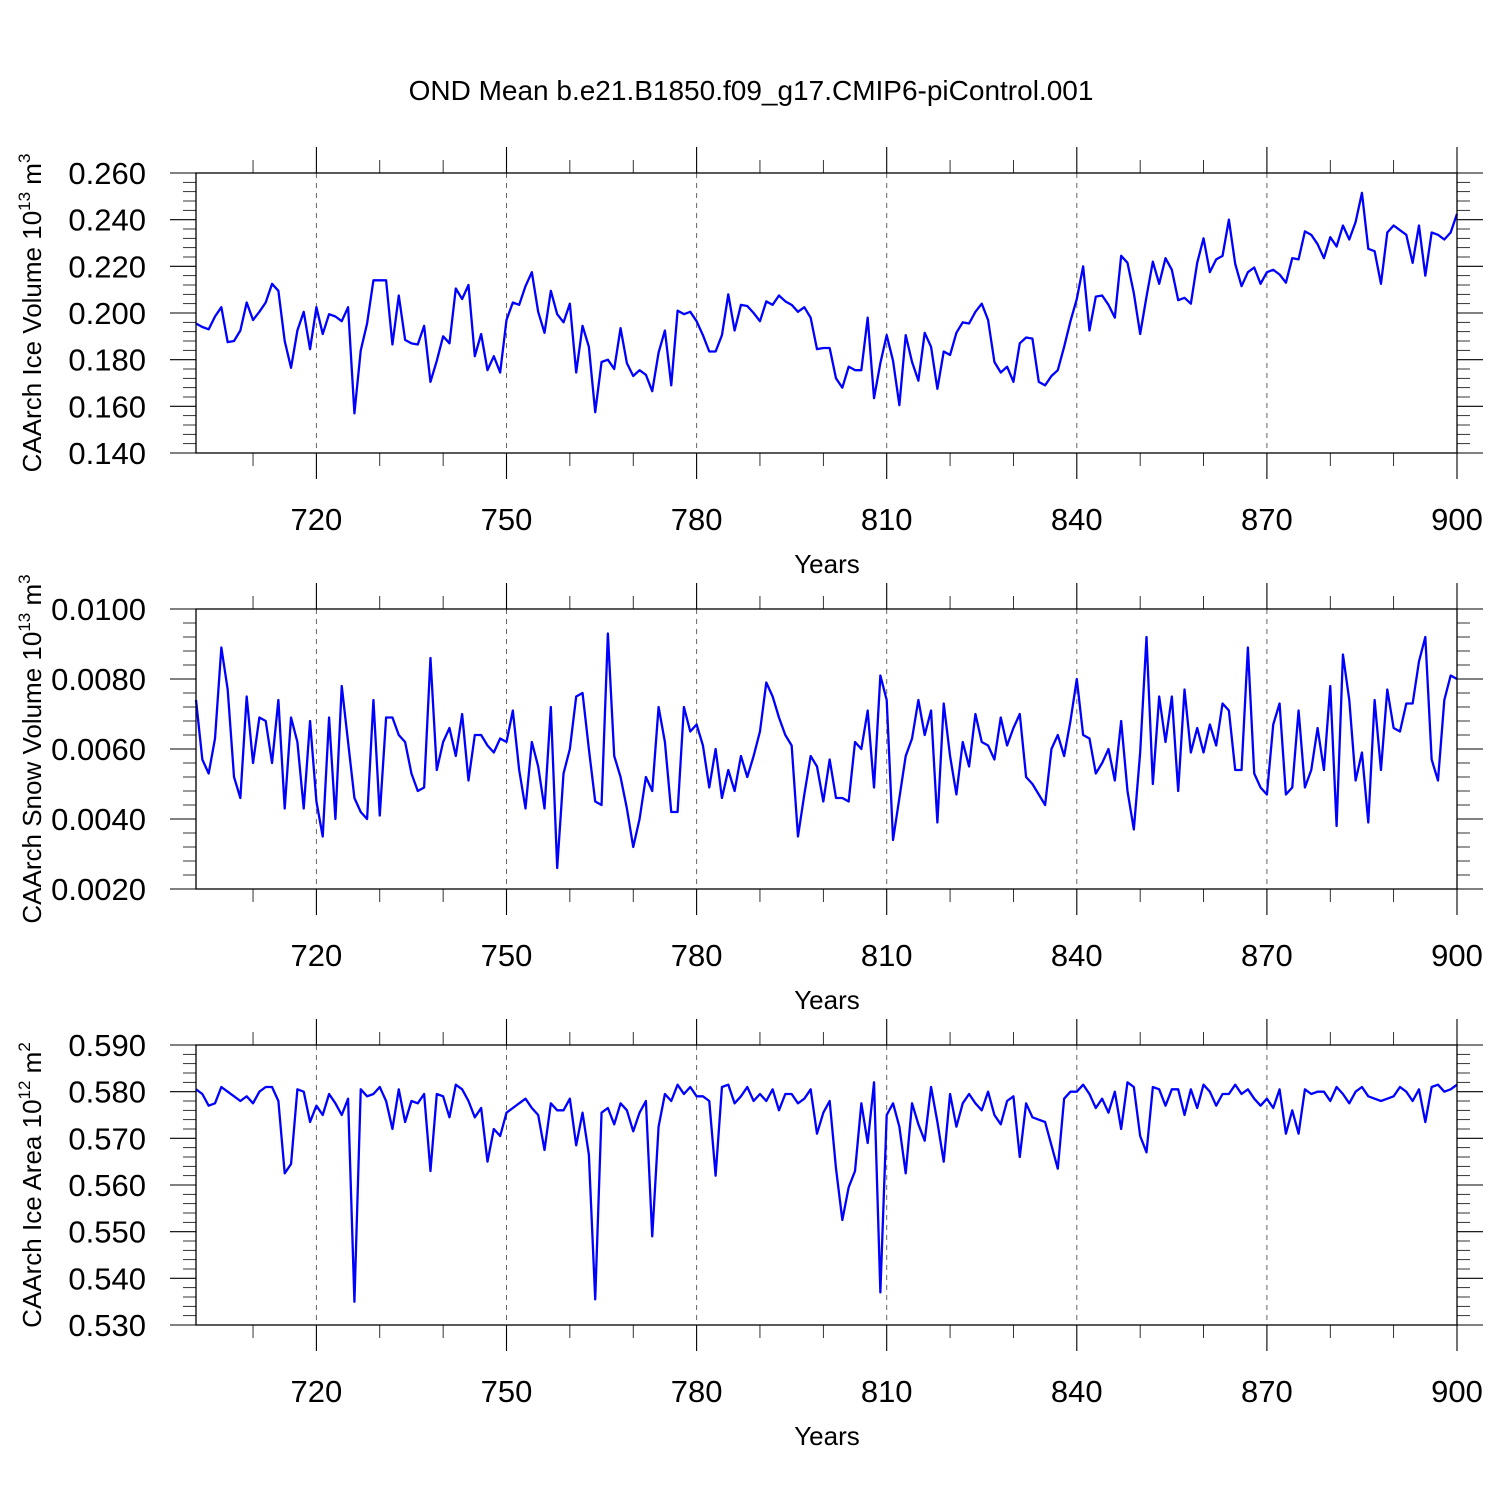 The height and width of the screenshot is (1500, 1500). I want to click on y-axis-label-unit-exponent: 2, so click(24, 1046).